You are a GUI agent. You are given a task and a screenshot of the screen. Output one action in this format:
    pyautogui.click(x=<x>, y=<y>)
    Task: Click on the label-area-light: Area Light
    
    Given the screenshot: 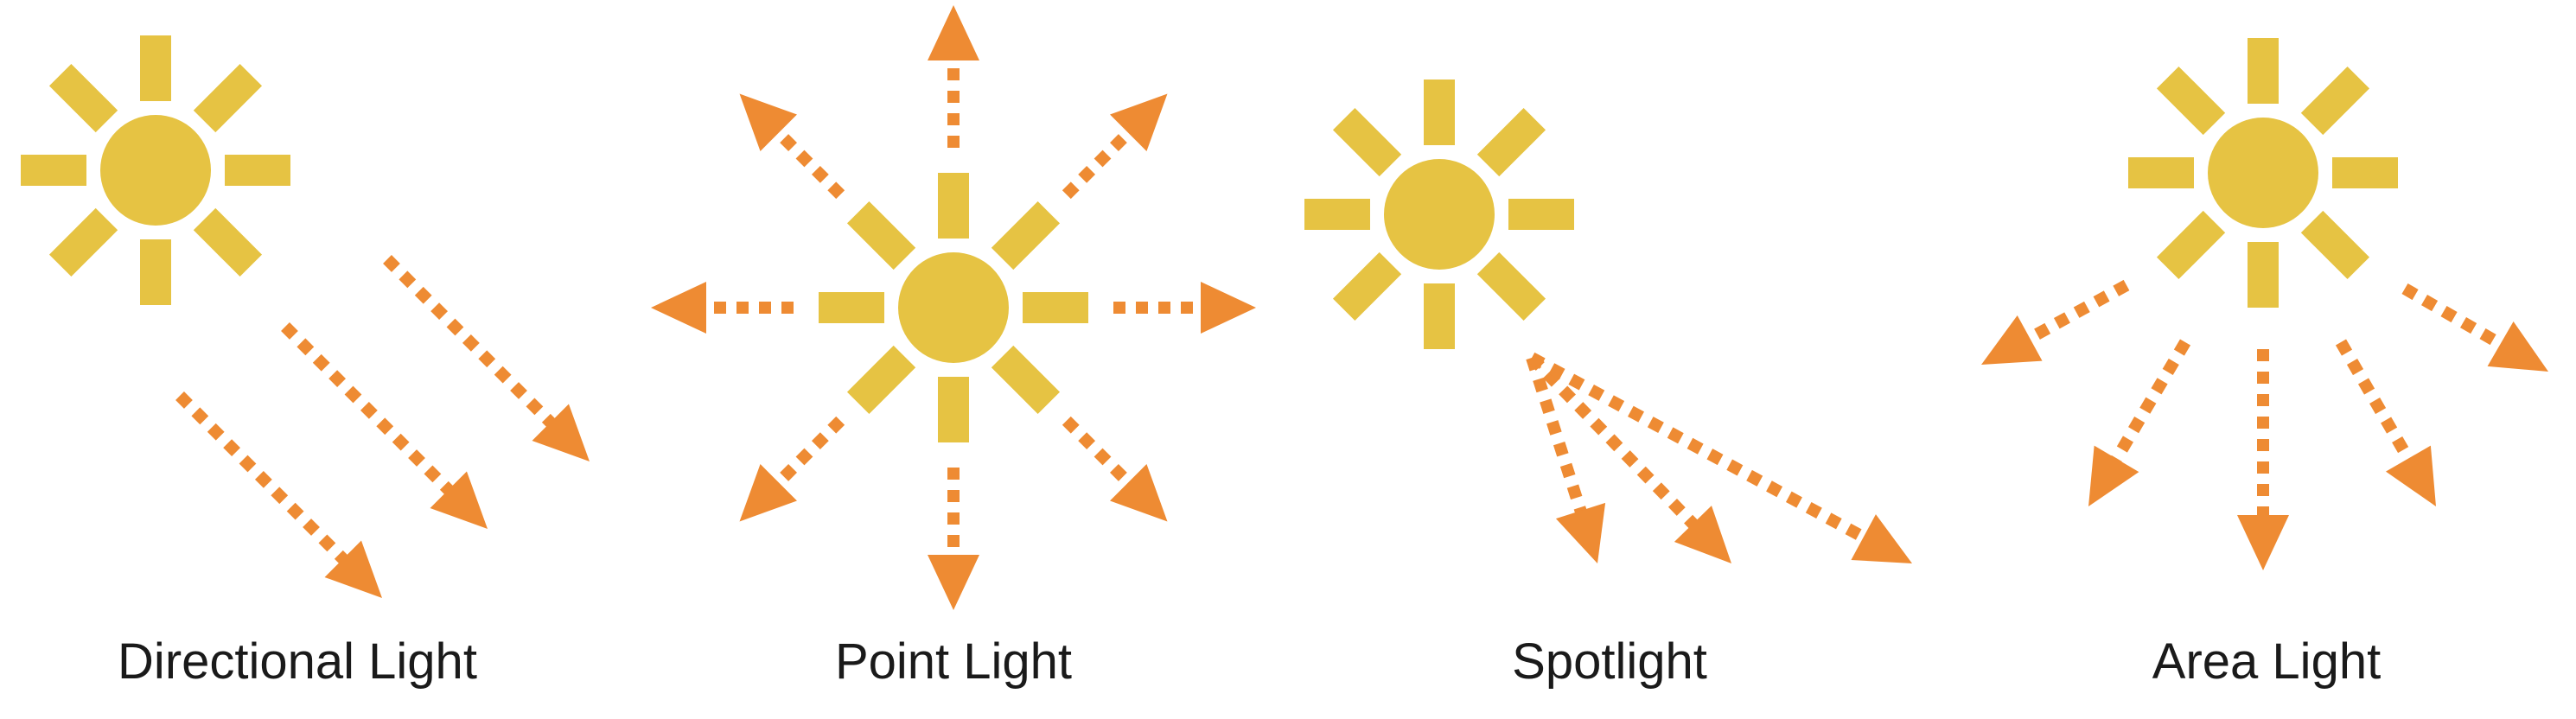 What is the action you would take?
    pyautogui.click(x=2266, y=661)
    